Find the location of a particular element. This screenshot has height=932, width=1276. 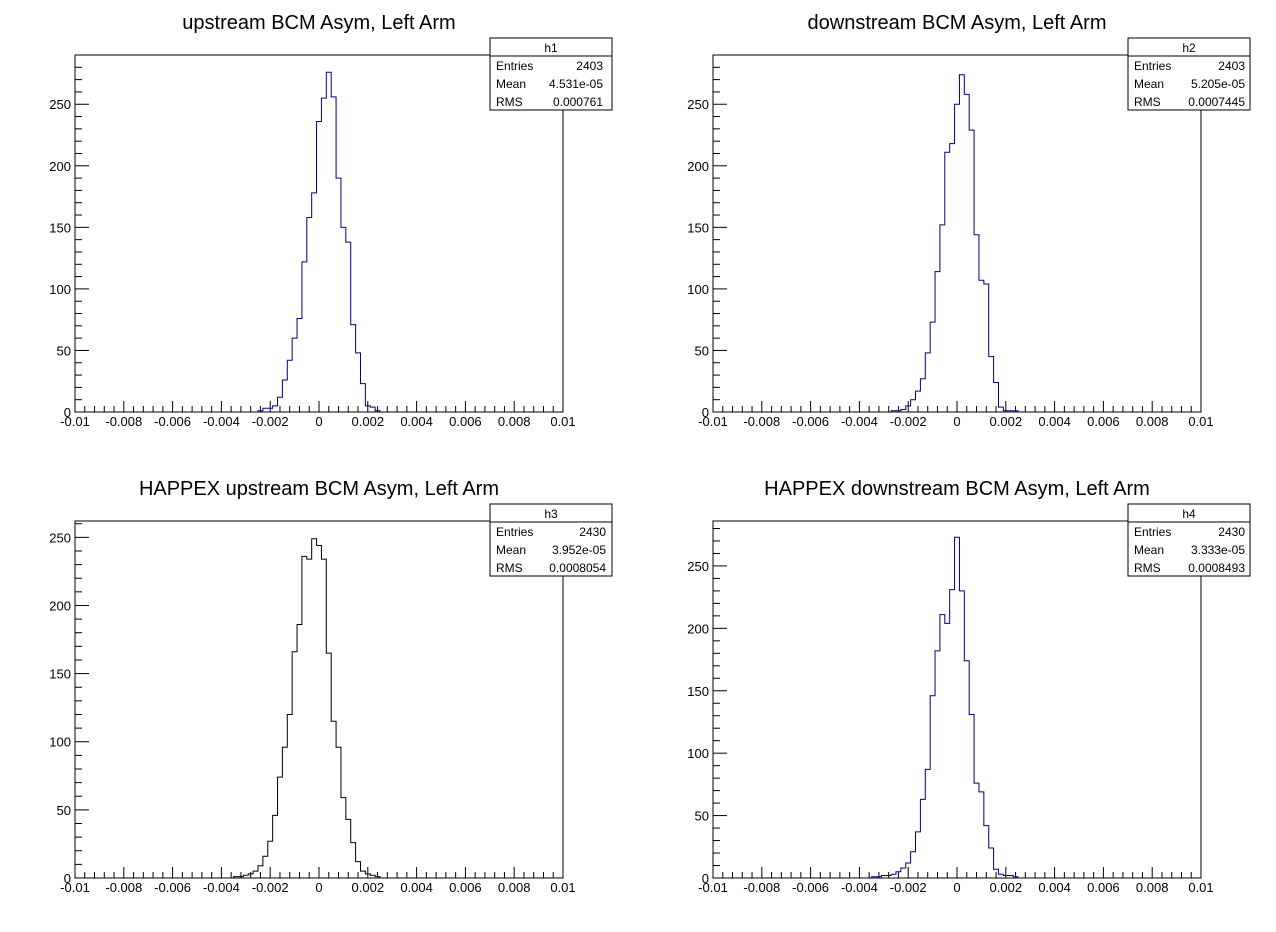

chart-title: HAPPEX upstream BCM Asym, Left Arm is located at coordinates (319, 489).